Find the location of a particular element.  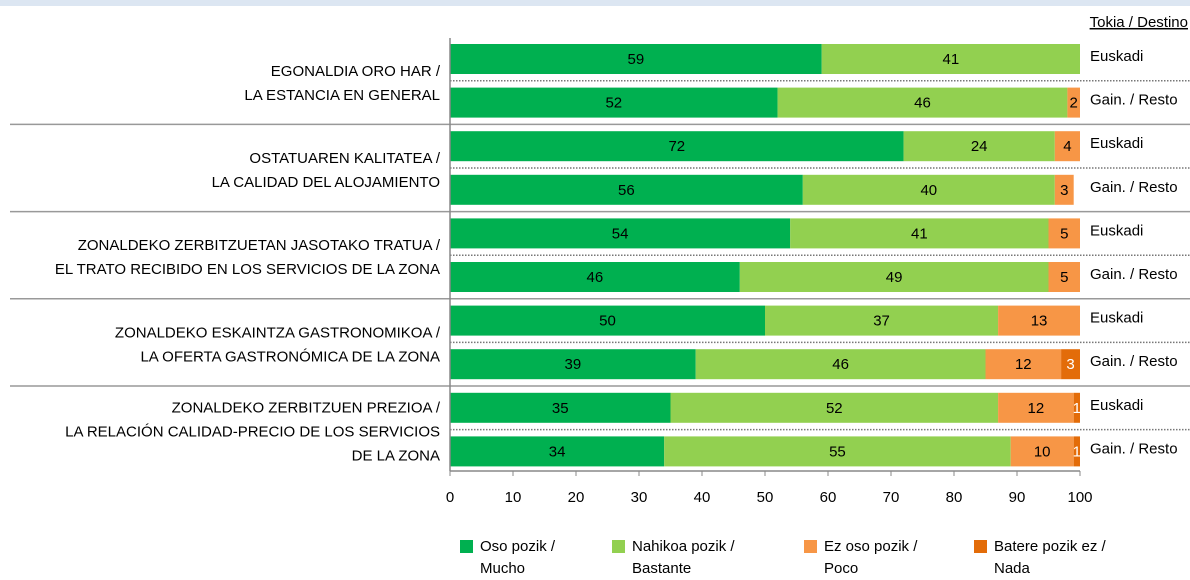

value-label: 1 is located at coordinates (1077, 408).